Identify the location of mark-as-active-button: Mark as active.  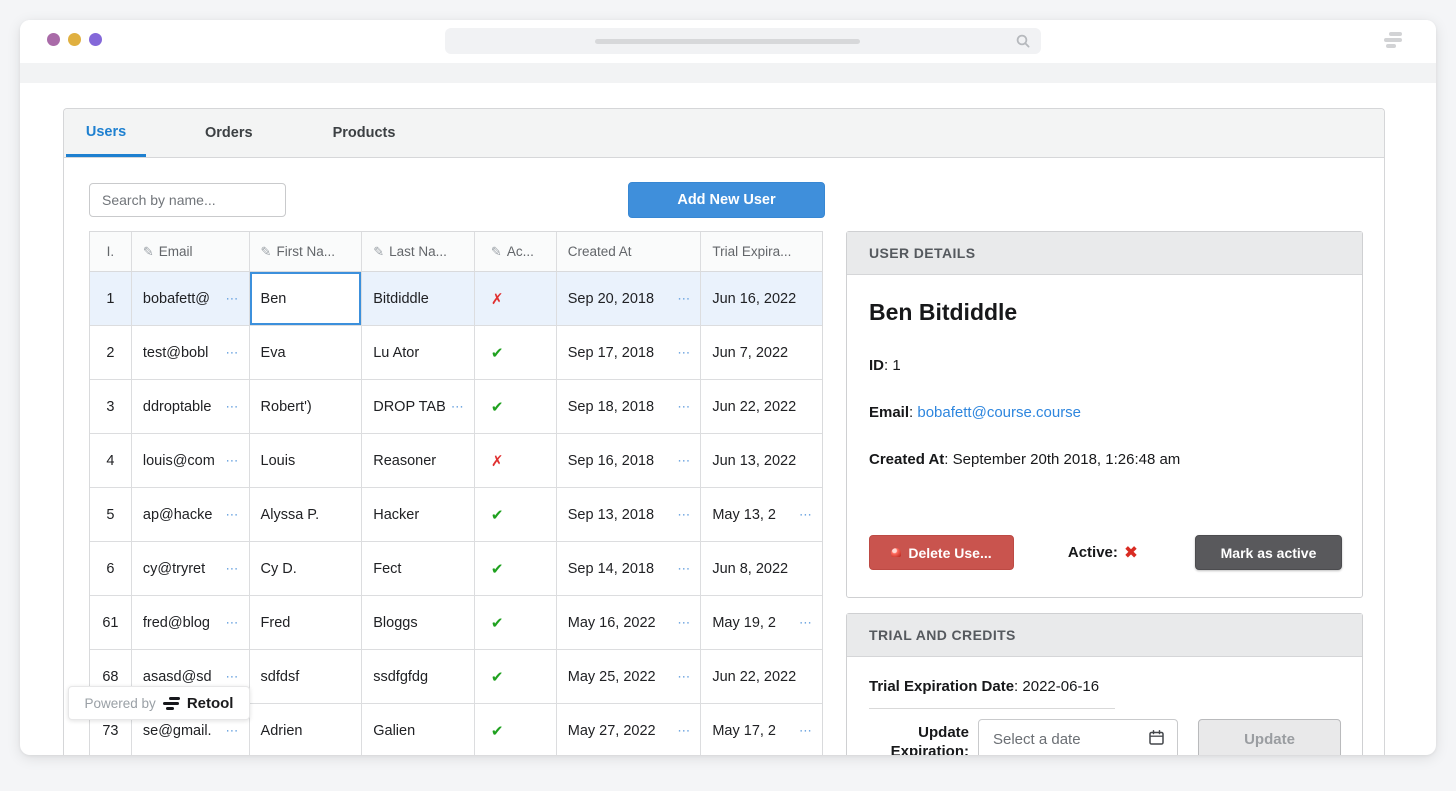
(1268, 552).